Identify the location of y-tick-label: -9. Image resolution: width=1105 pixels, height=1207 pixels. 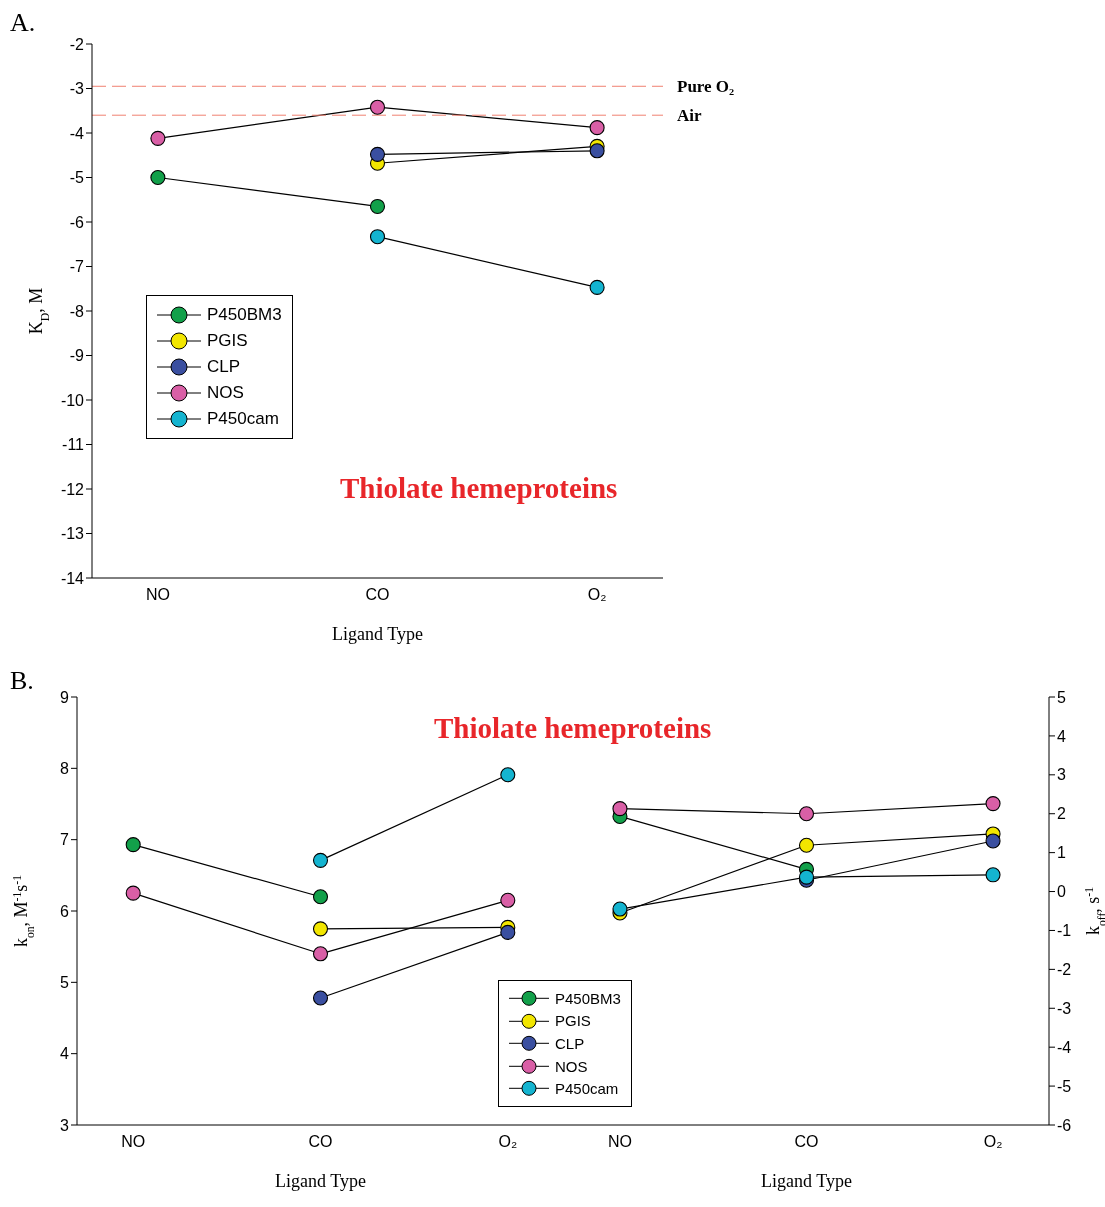
(77, 356).